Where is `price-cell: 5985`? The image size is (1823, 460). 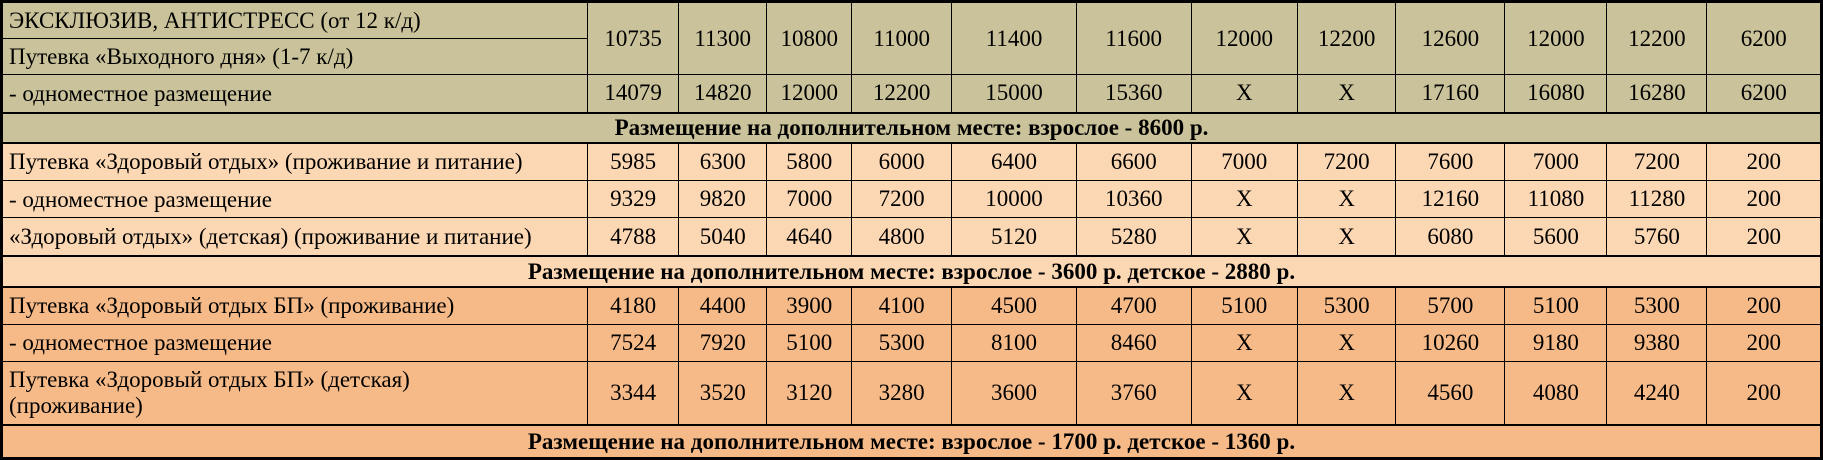 price-cell: 5985 is located at coordinates (633, 162).